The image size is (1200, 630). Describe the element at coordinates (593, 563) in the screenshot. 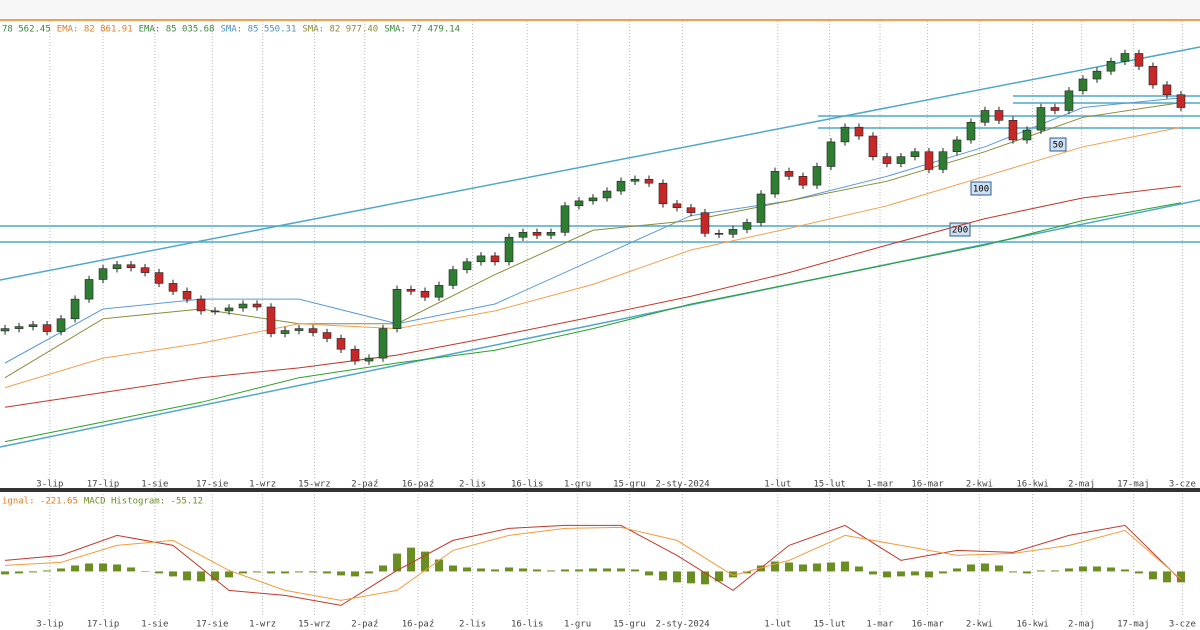

I see `macd-line` at that location.